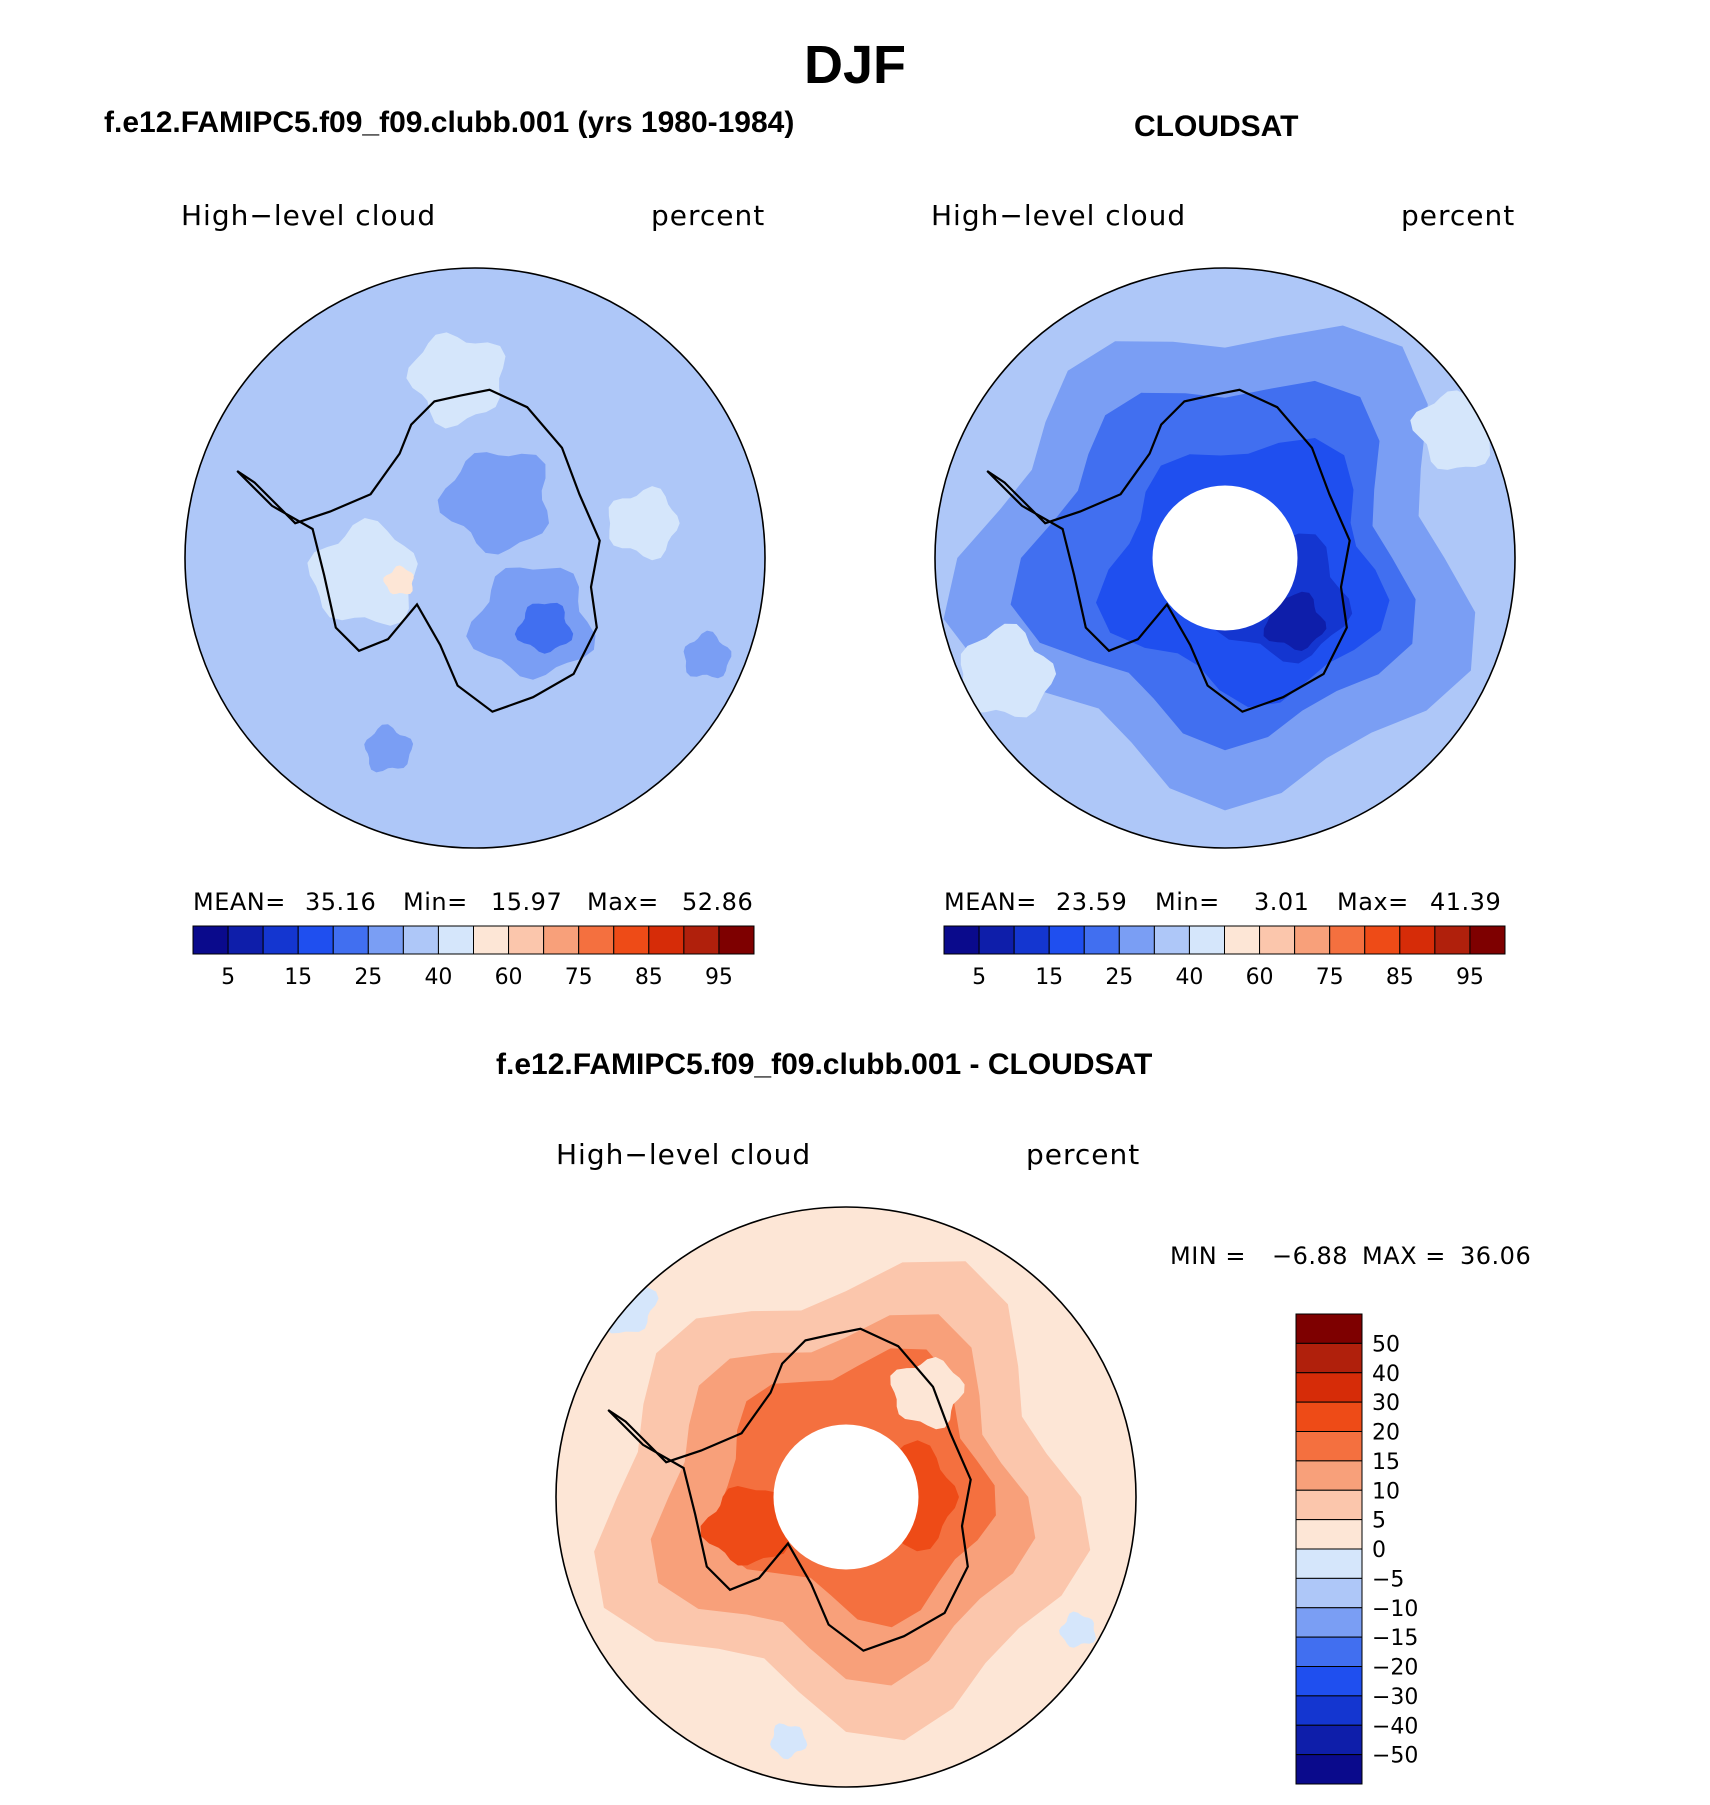 This screenshot has height=1805, width=1710. I want to click on model-min-label: Min=, so click(435, 902).